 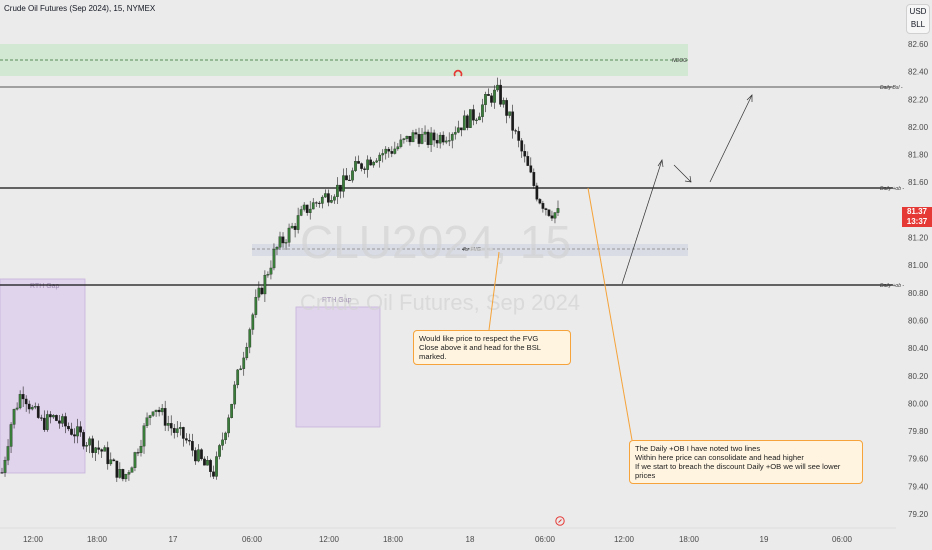 I want to click on magnet-icon, so click(x=458, y=73).